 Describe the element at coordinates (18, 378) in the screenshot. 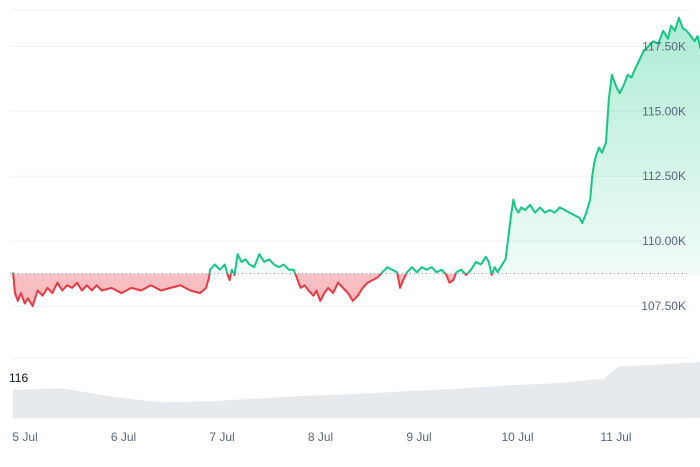

I see `volume-label: 116` at that location.